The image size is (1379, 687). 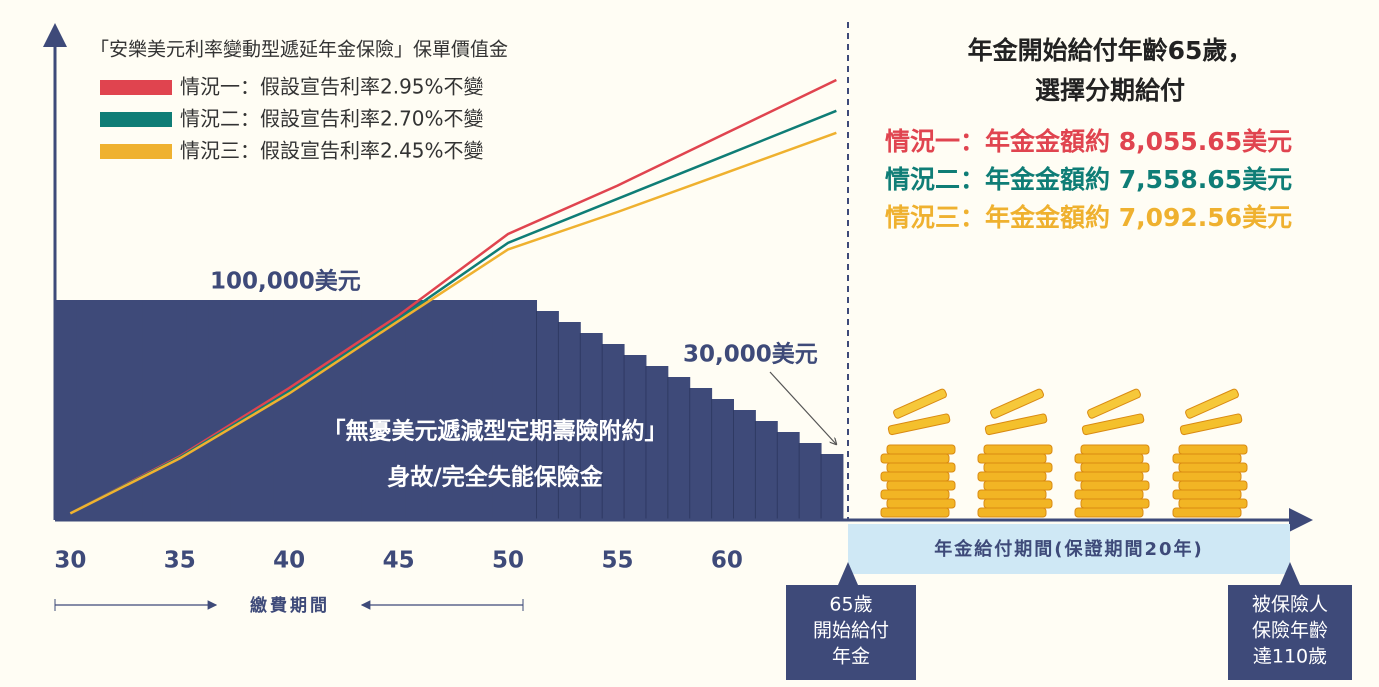 I want to click on x-tick-label: 45, so click(x=399, y=561).